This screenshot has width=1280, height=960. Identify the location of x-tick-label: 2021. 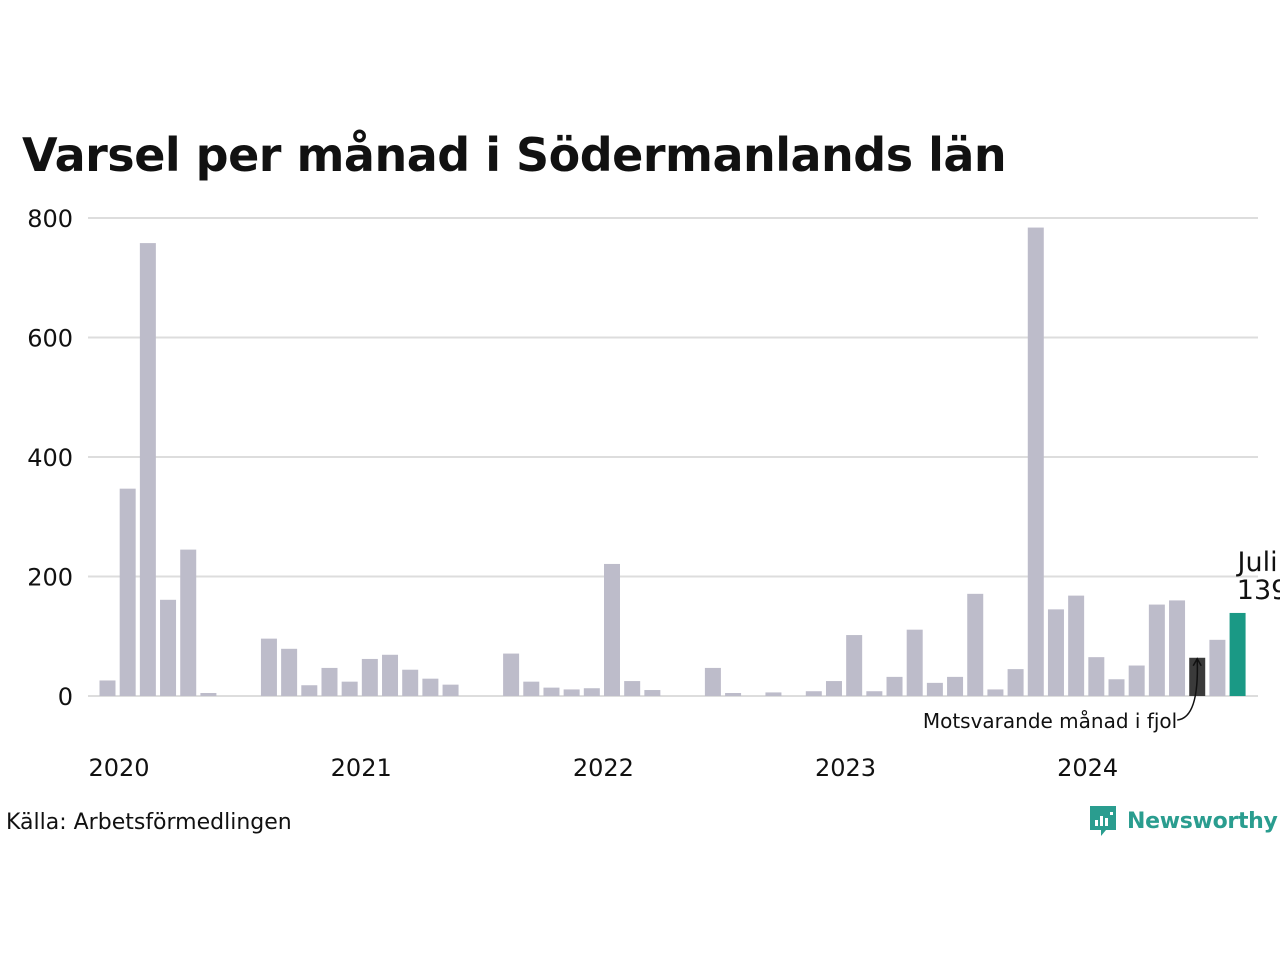
(361, 768).